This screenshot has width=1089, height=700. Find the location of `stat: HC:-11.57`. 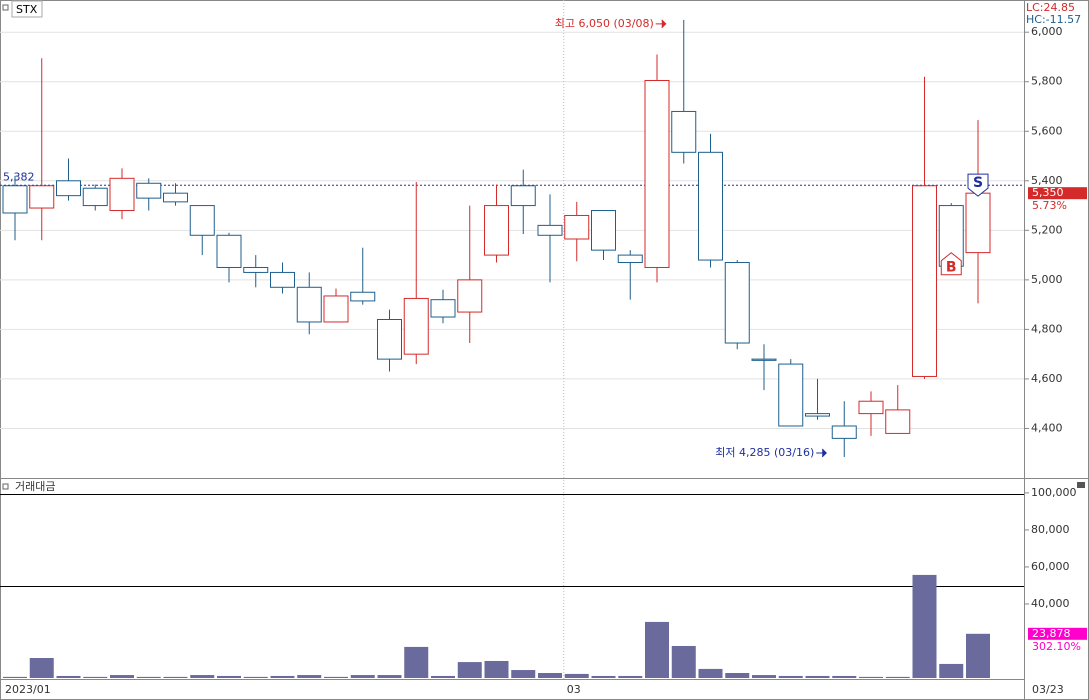

stat: HC:-11.57 is located at coordinates (1053, 19).